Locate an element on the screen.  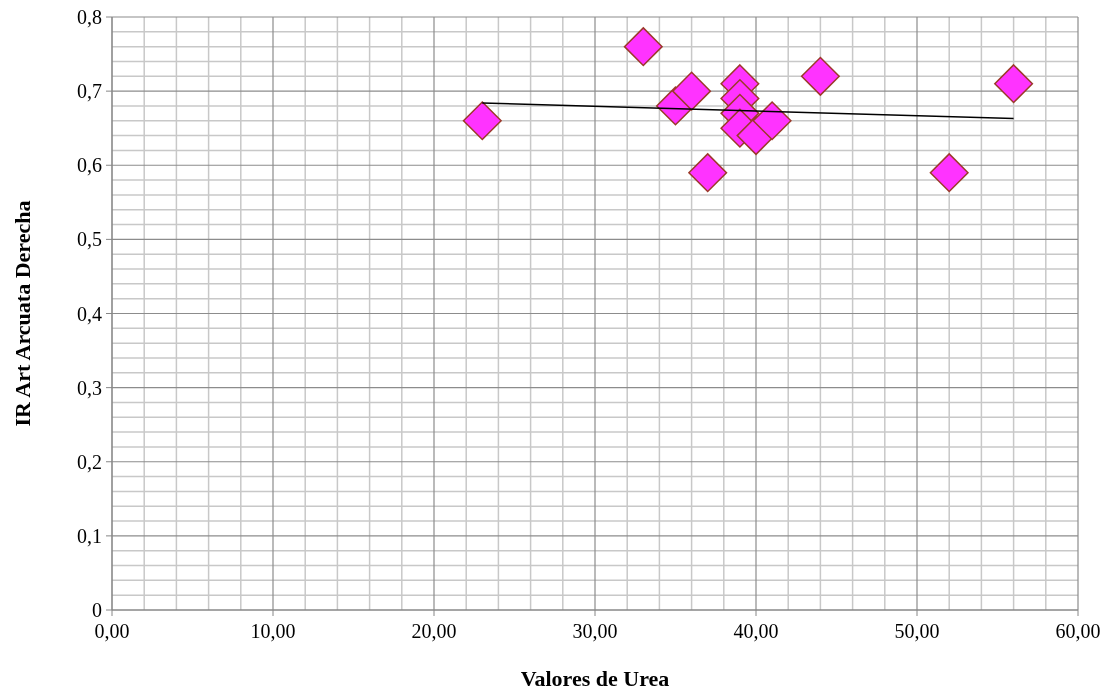
y-tick-label: 0,1 is located at coordinates (89, 535).